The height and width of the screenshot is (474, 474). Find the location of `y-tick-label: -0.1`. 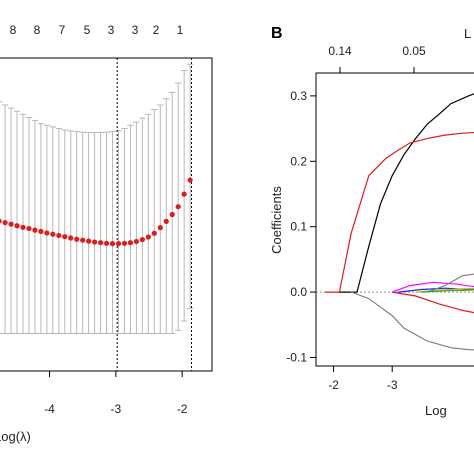

y-tick-label: -0.1 is located at coordinates (296, 357).